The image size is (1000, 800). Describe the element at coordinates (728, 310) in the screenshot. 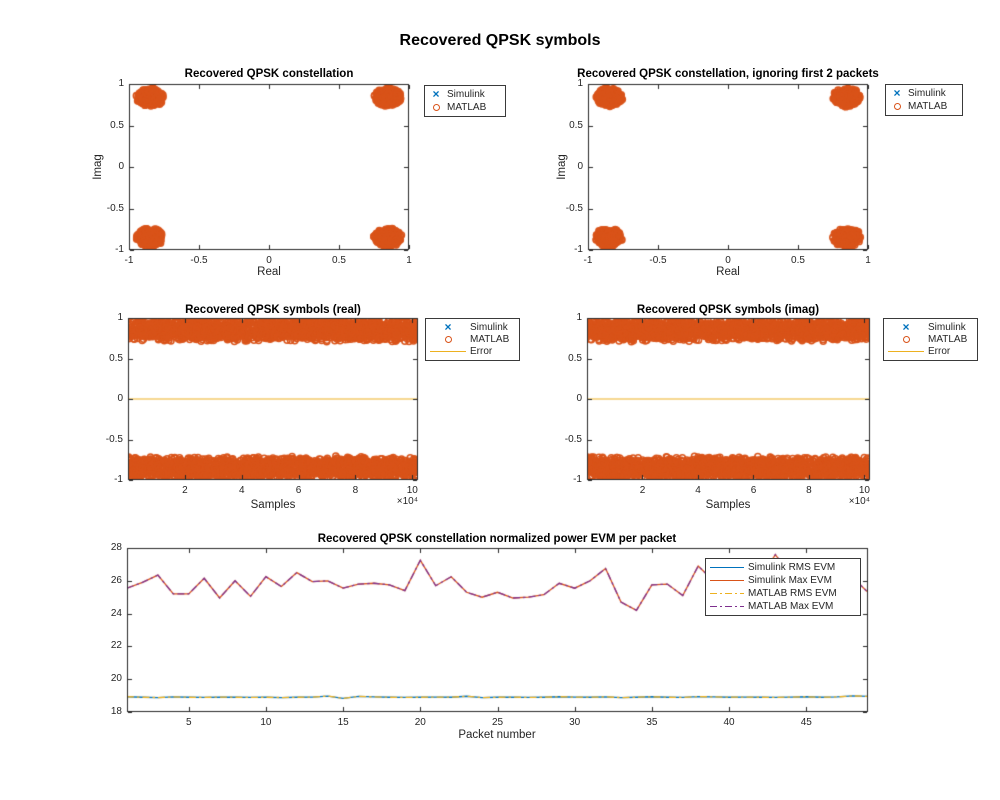

I see `subplot-title-symbols-imag: Recovered QPSK symbols (imag)` at that location.